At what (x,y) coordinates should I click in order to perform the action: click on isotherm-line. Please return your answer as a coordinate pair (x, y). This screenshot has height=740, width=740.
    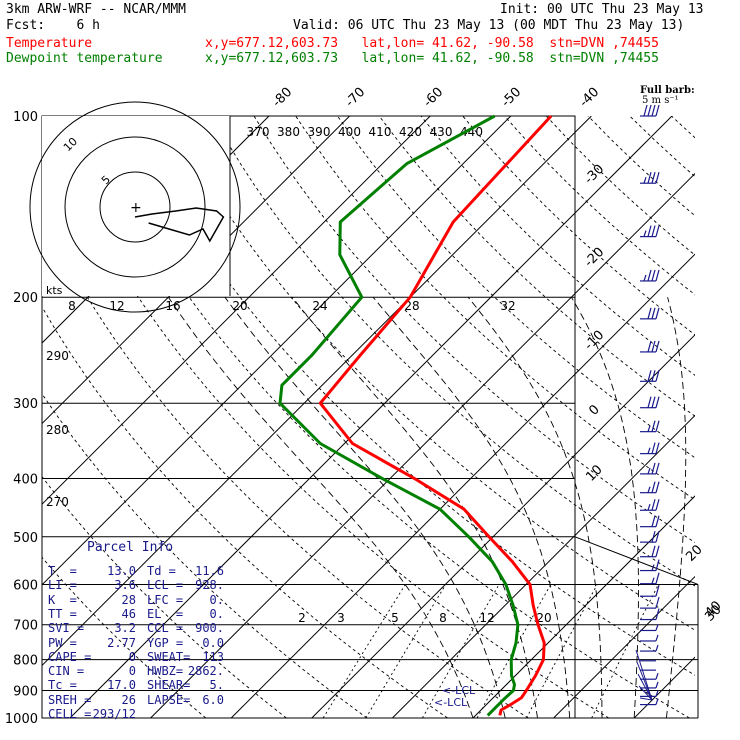
    Looking at the image, I should click on (664, 687).